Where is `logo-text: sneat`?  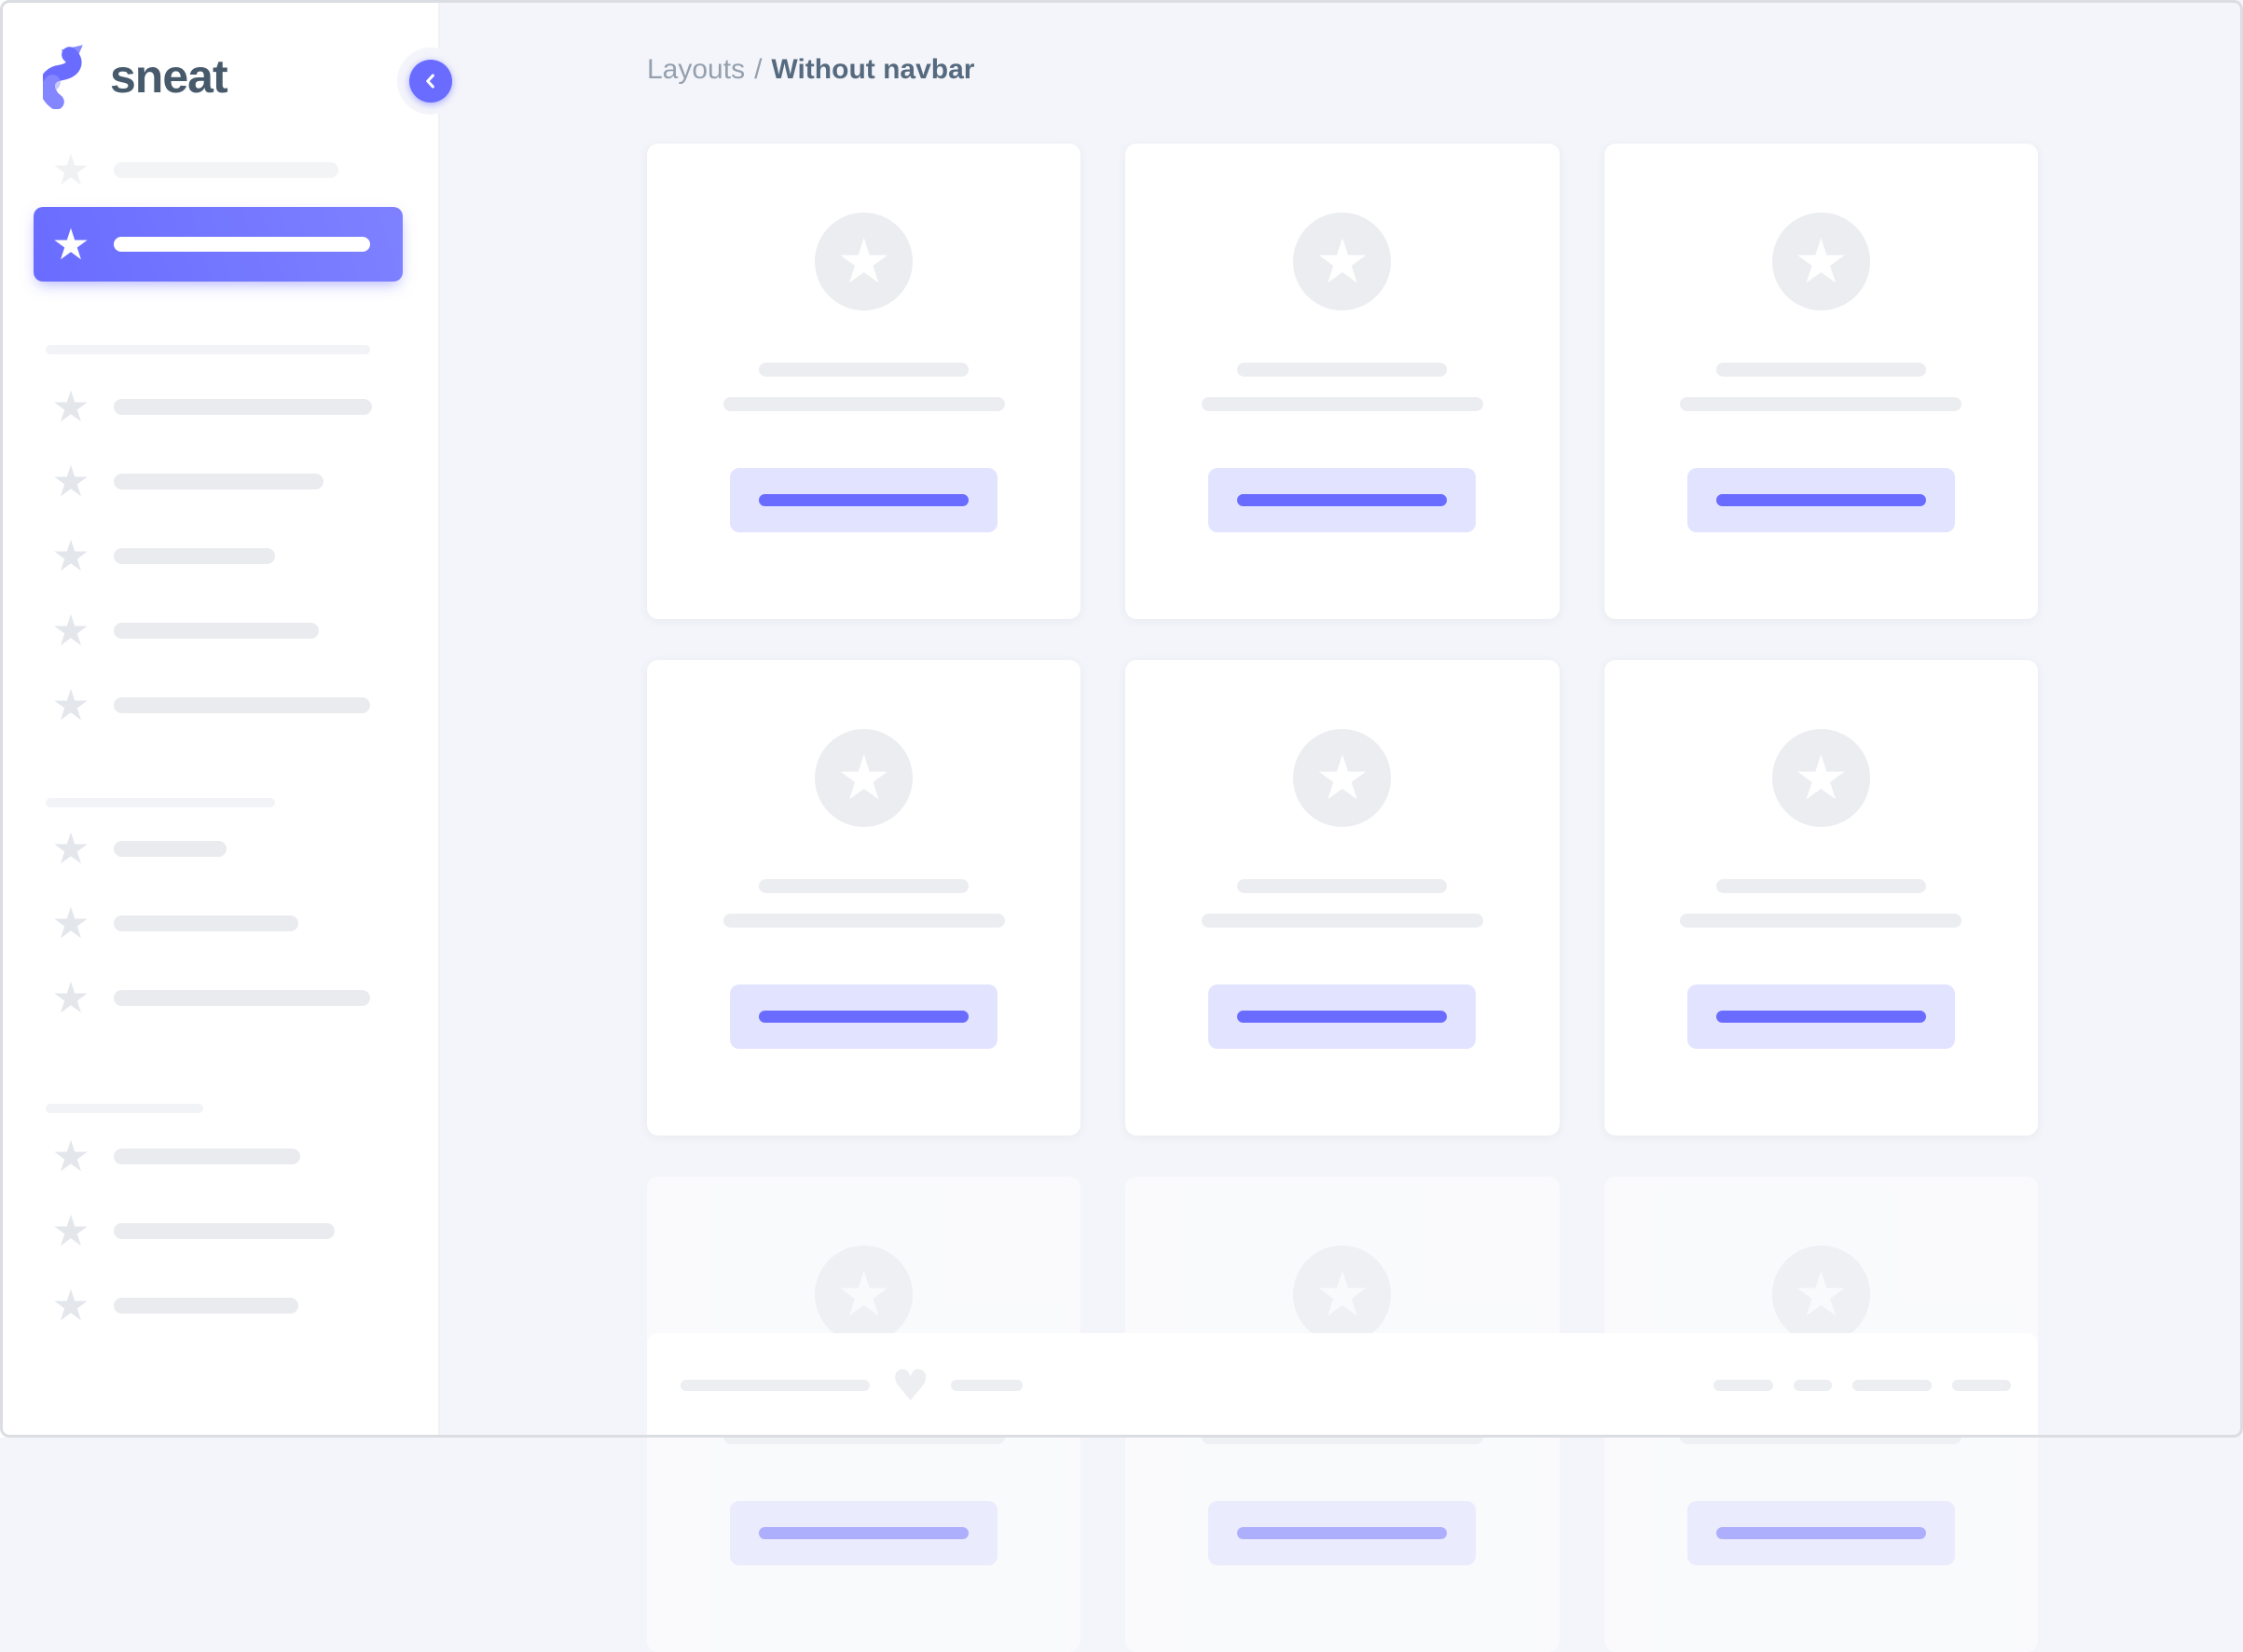
logo-text: sneat is located at coordinates (169, 76).